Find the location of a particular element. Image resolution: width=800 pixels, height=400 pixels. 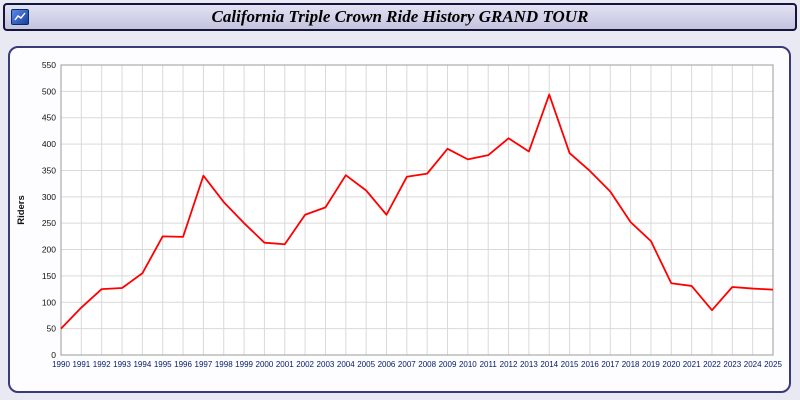

svg-text: 2011 is located at coordinates (489, 364).